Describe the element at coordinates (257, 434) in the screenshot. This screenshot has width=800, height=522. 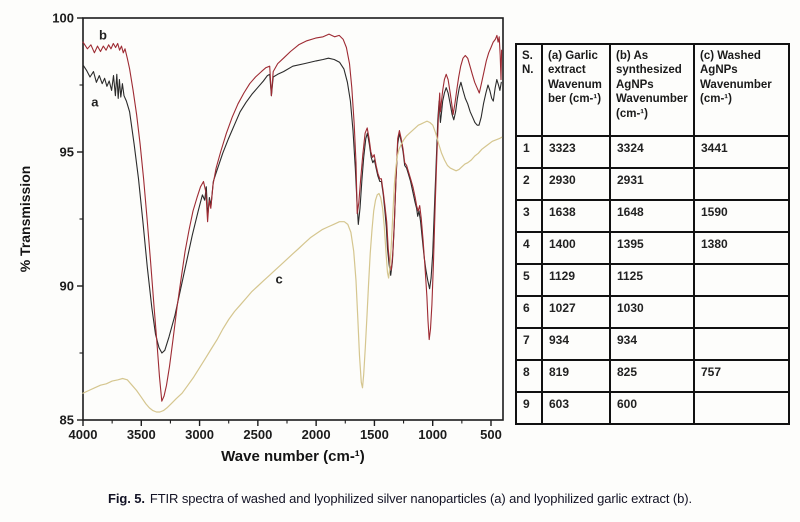
I see `x-tick-label: 2500` at that location.